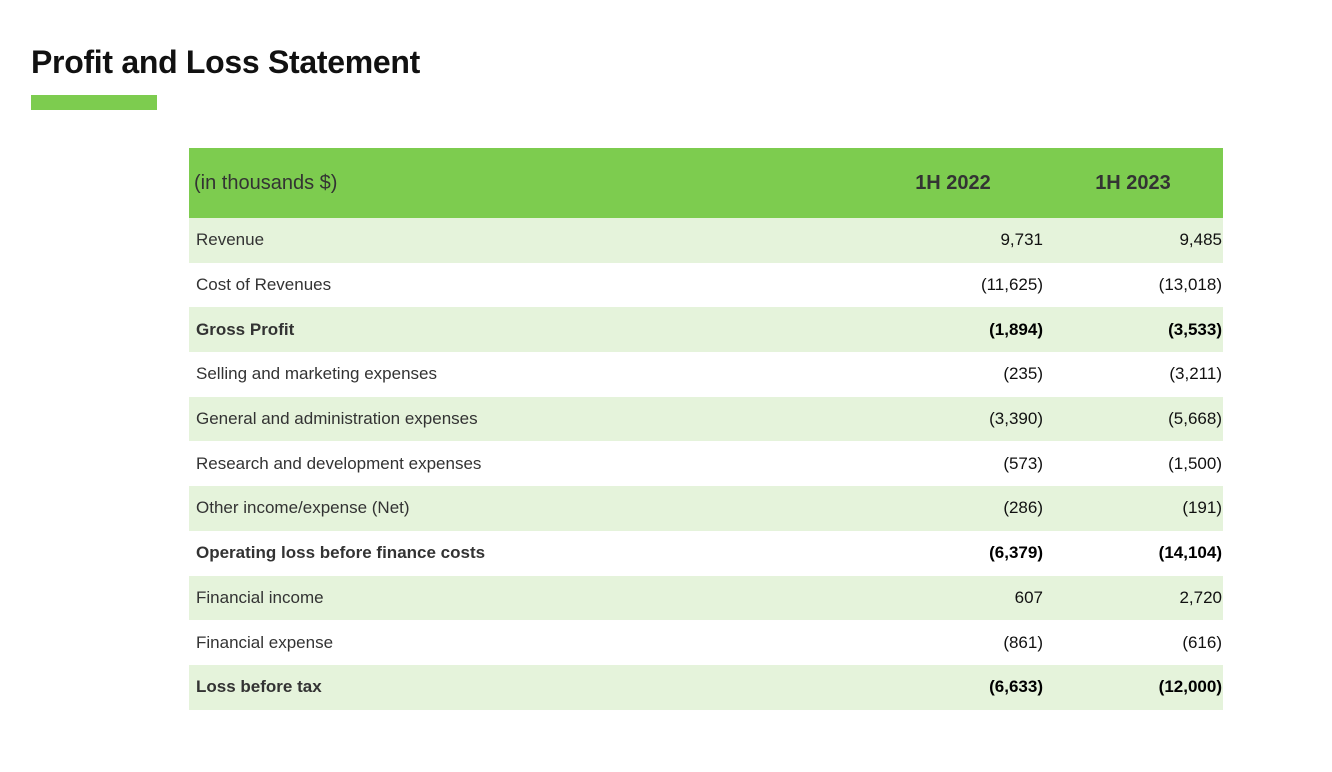 Image resolution: width=1332 pixels, height=772 pixels. What do you see at coordinates (706, 598) in the screenshot?
I see `table-row: Financial income 607 2,720` at bounding box center [706, 598].